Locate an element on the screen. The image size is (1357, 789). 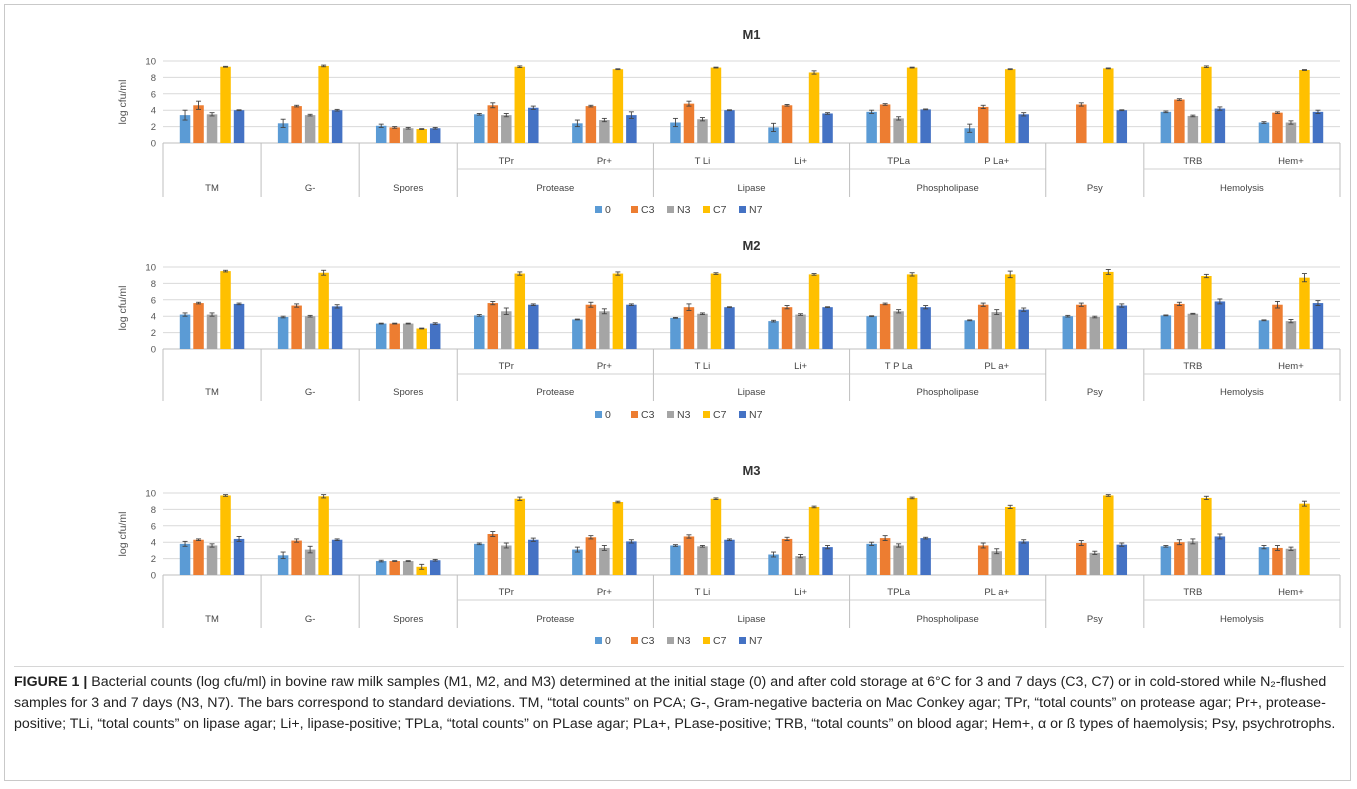
y-tick-label: 4 is located at coordinates (153, 543).